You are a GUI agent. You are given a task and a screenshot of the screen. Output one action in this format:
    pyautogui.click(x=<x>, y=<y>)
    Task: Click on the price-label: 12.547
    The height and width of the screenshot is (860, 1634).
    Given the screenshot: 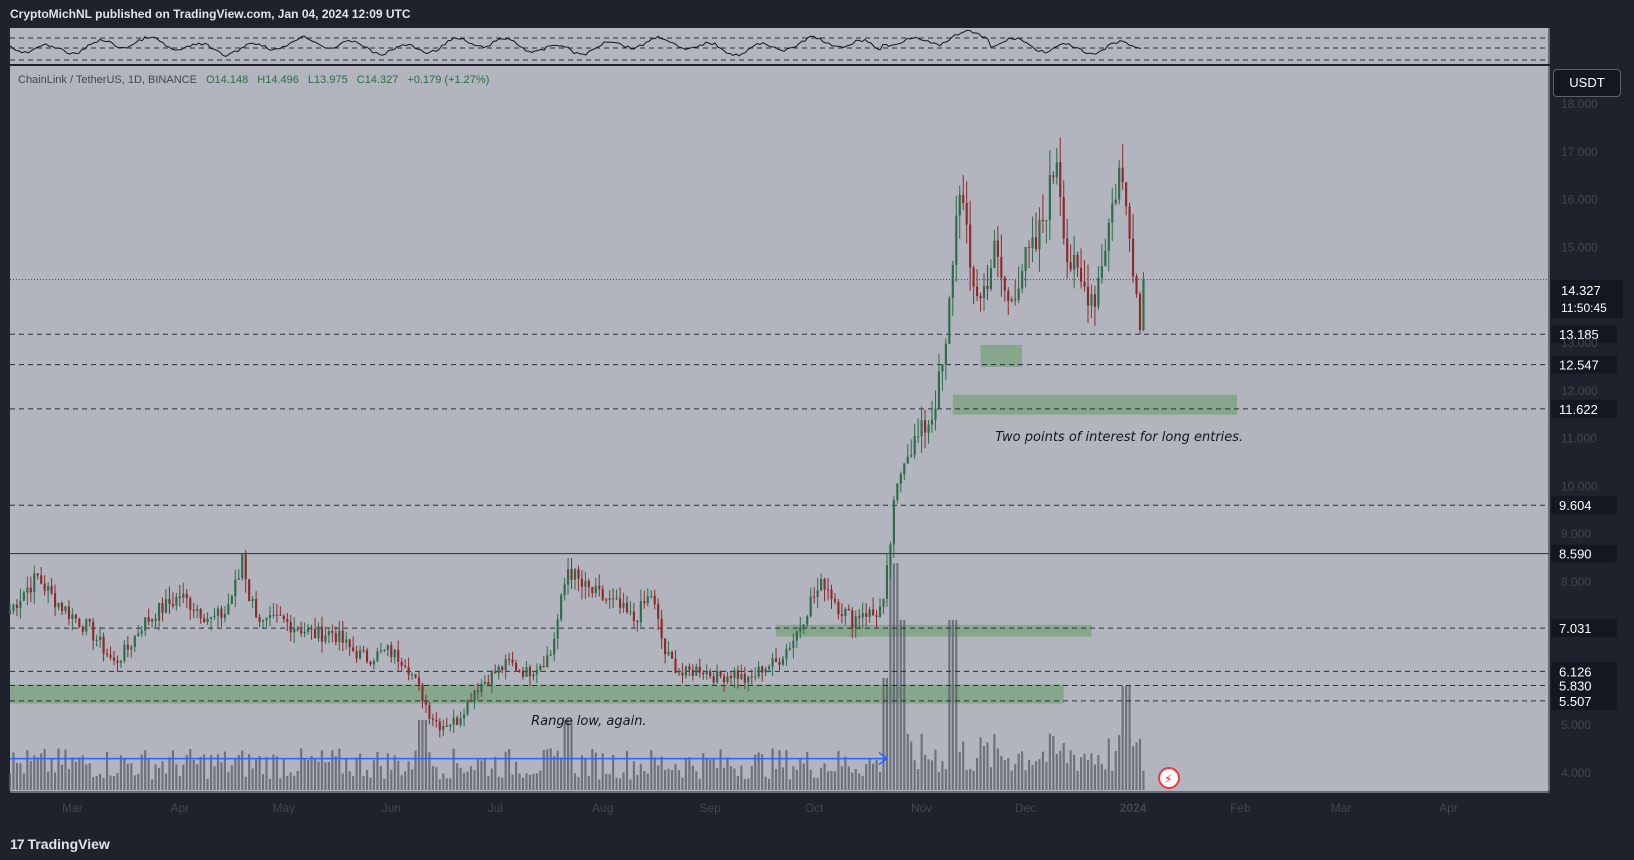 What is the action you would take?
    pyautogui.click(x=1579, y=365)
    